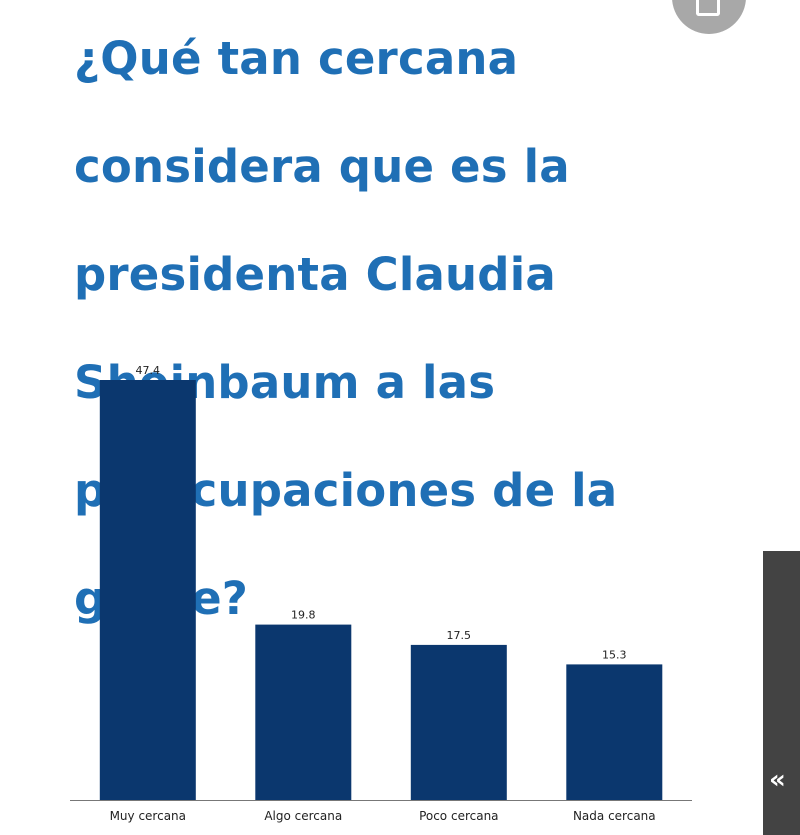 The image size is (800, 835). What do you see at coordinates (315, 274) in the screenshot?
I see `title-line: presidenta Claudia` at bounding box center [315, 274].